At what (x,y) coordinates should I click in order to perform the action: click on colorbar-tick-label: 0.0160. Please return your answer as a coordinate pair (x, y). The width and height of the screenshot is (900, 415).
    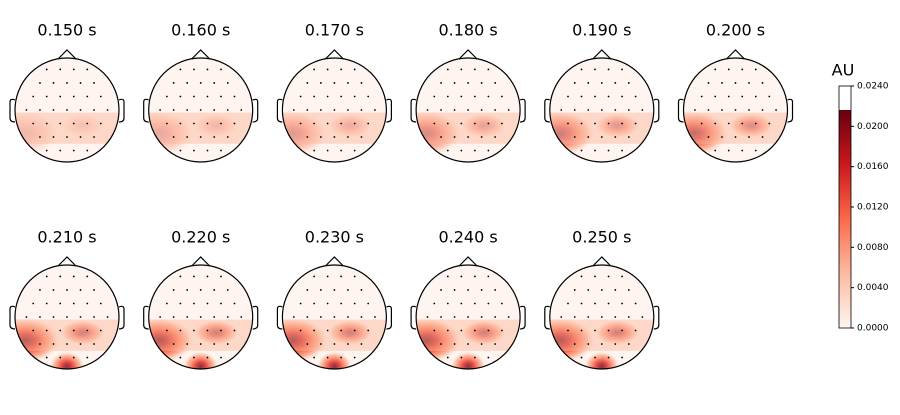
    Looking at the image, I should click on (873, 167).